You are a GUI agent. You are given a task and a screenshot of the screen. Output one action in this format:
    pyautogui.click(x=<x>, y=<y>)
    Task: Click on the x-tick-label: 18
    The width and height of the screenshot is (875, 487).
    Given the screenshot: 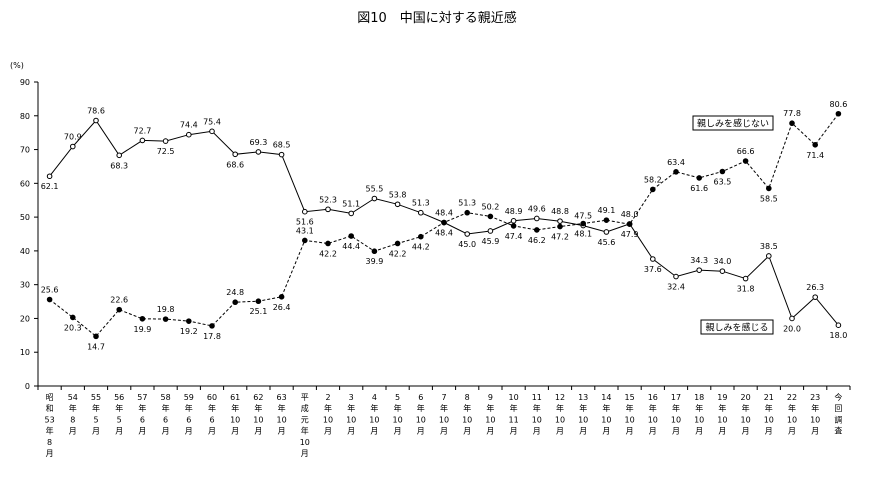 What is the action you would take?
    pyautogui.click(x=699, y=397)
    